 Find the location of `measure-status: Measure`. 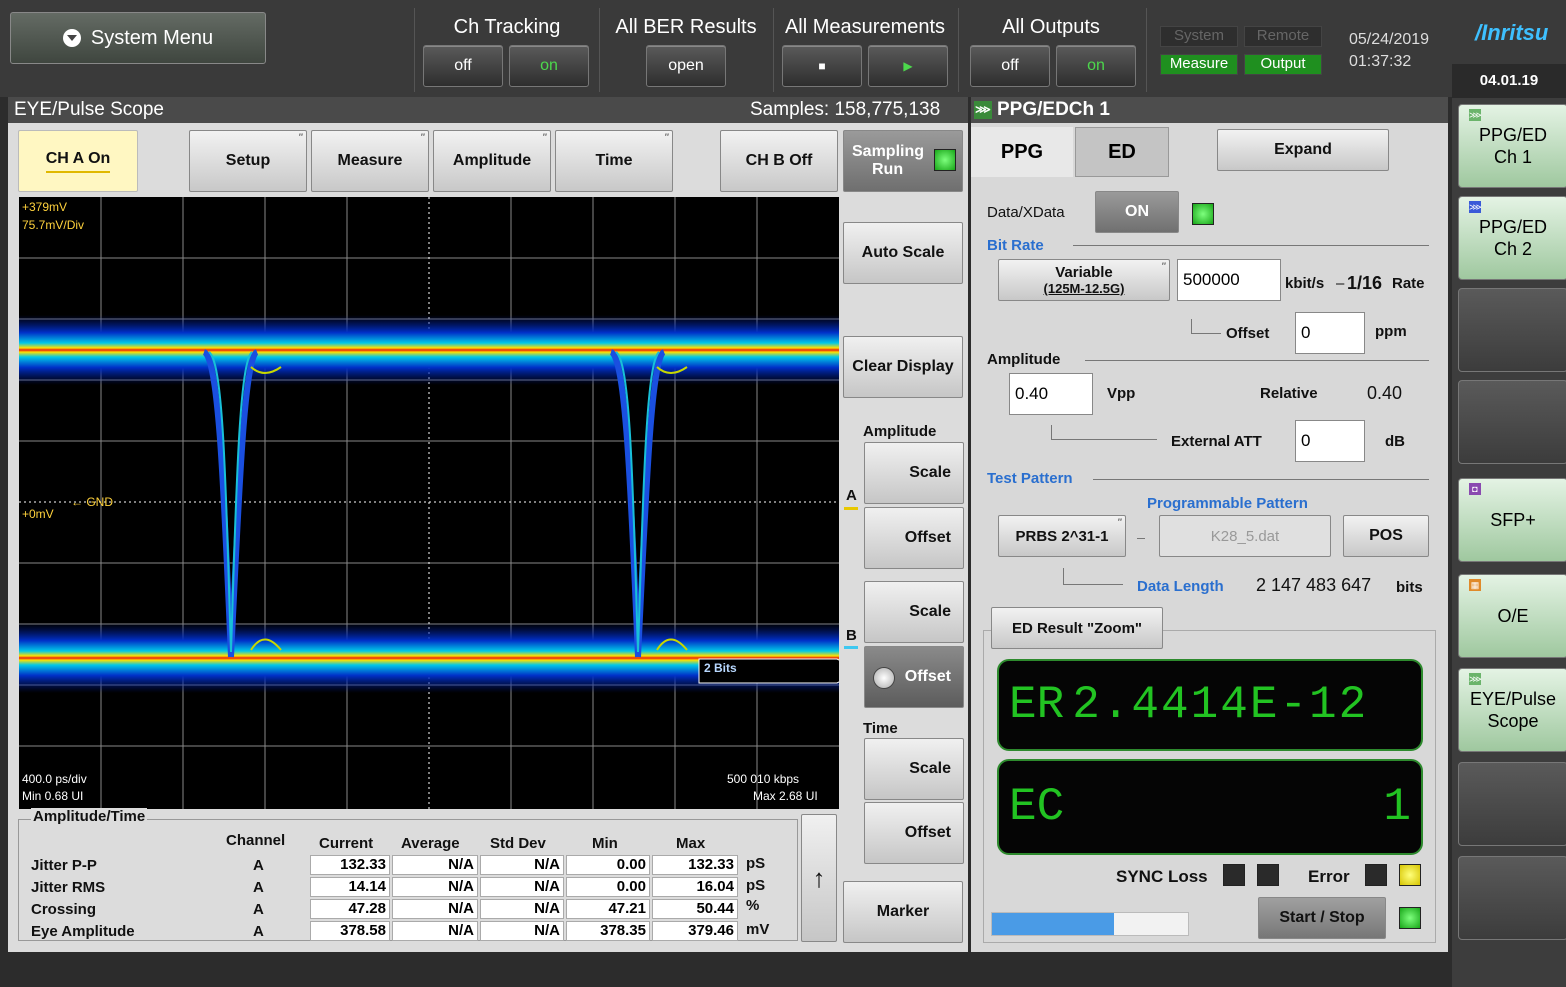

measure-status: Measure is located at coordinates (1199, 64).